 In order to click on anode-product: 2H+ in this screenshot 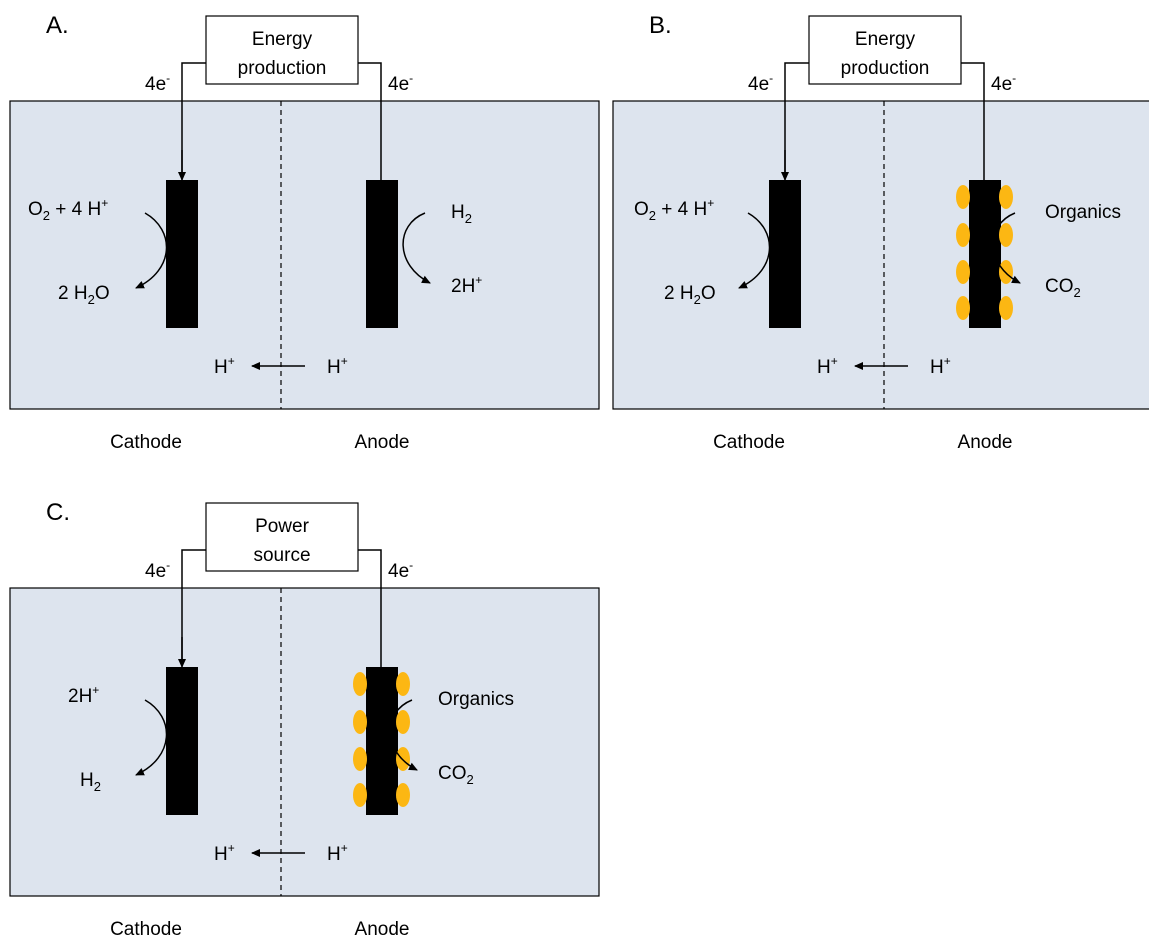, I will do `click(466, 285)`.